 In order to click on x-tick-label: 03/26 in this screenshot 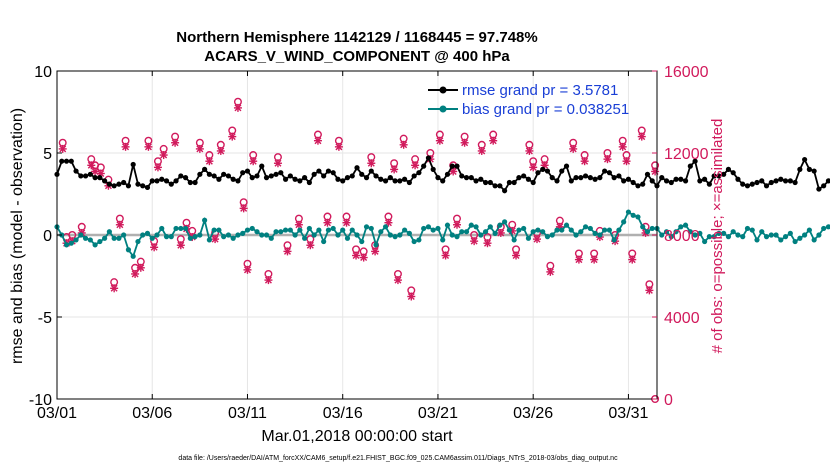, I will do `click(533, 413)`.